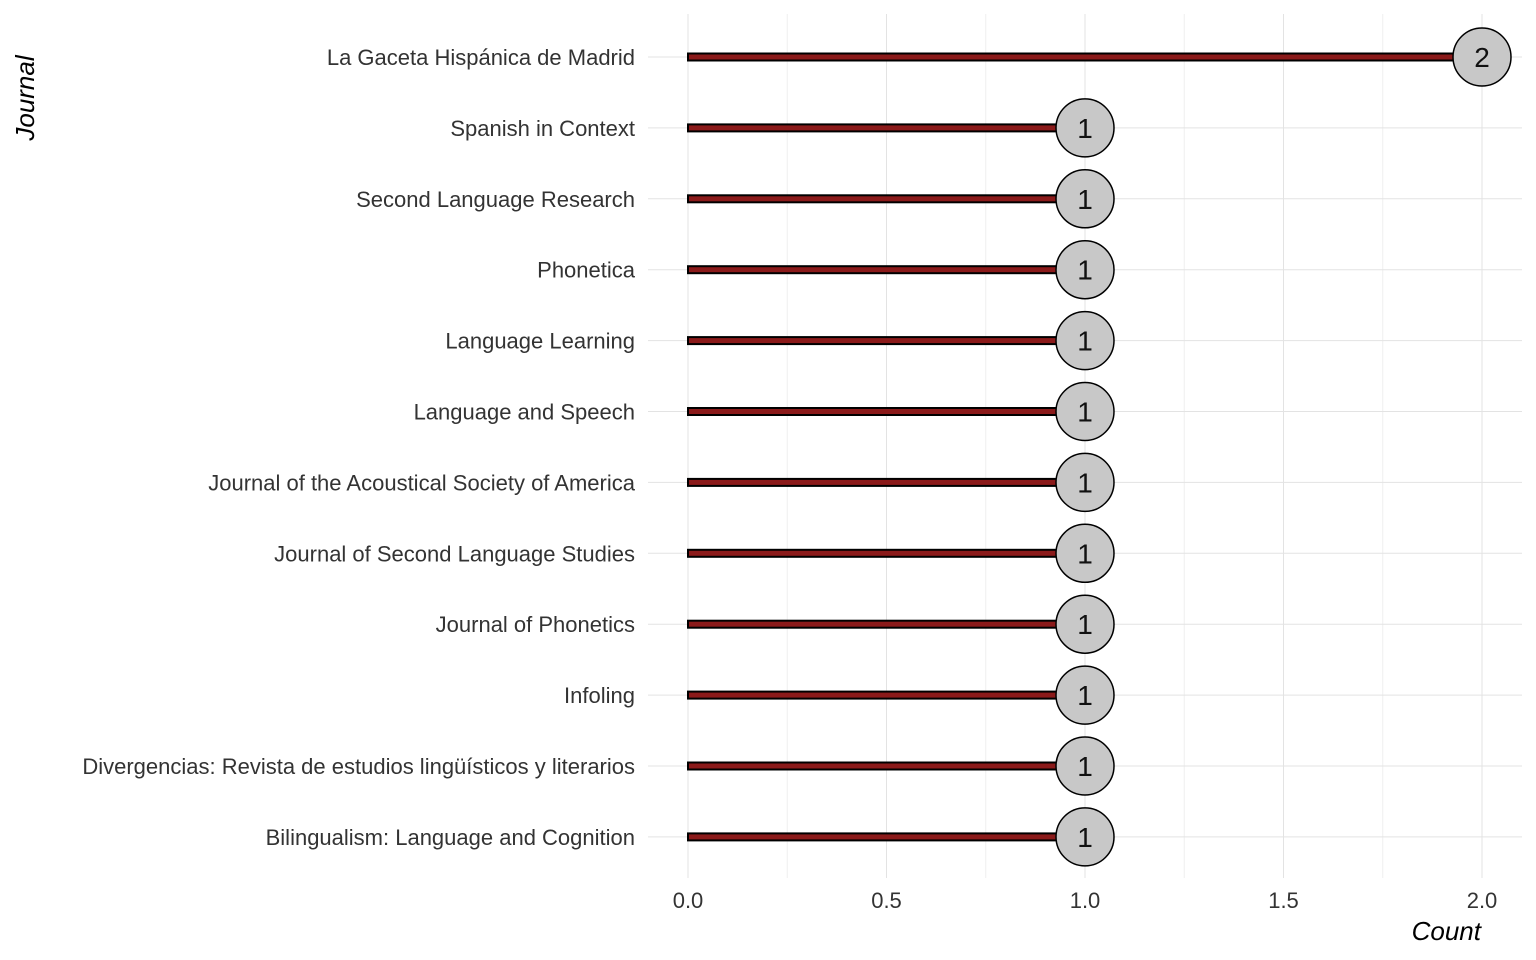  What do you see at coordinates (481, 57) in the screenshot?
I see `y-tick-label: La Gaceta Hispánica de Madrid` at bounding box center [481, 57].